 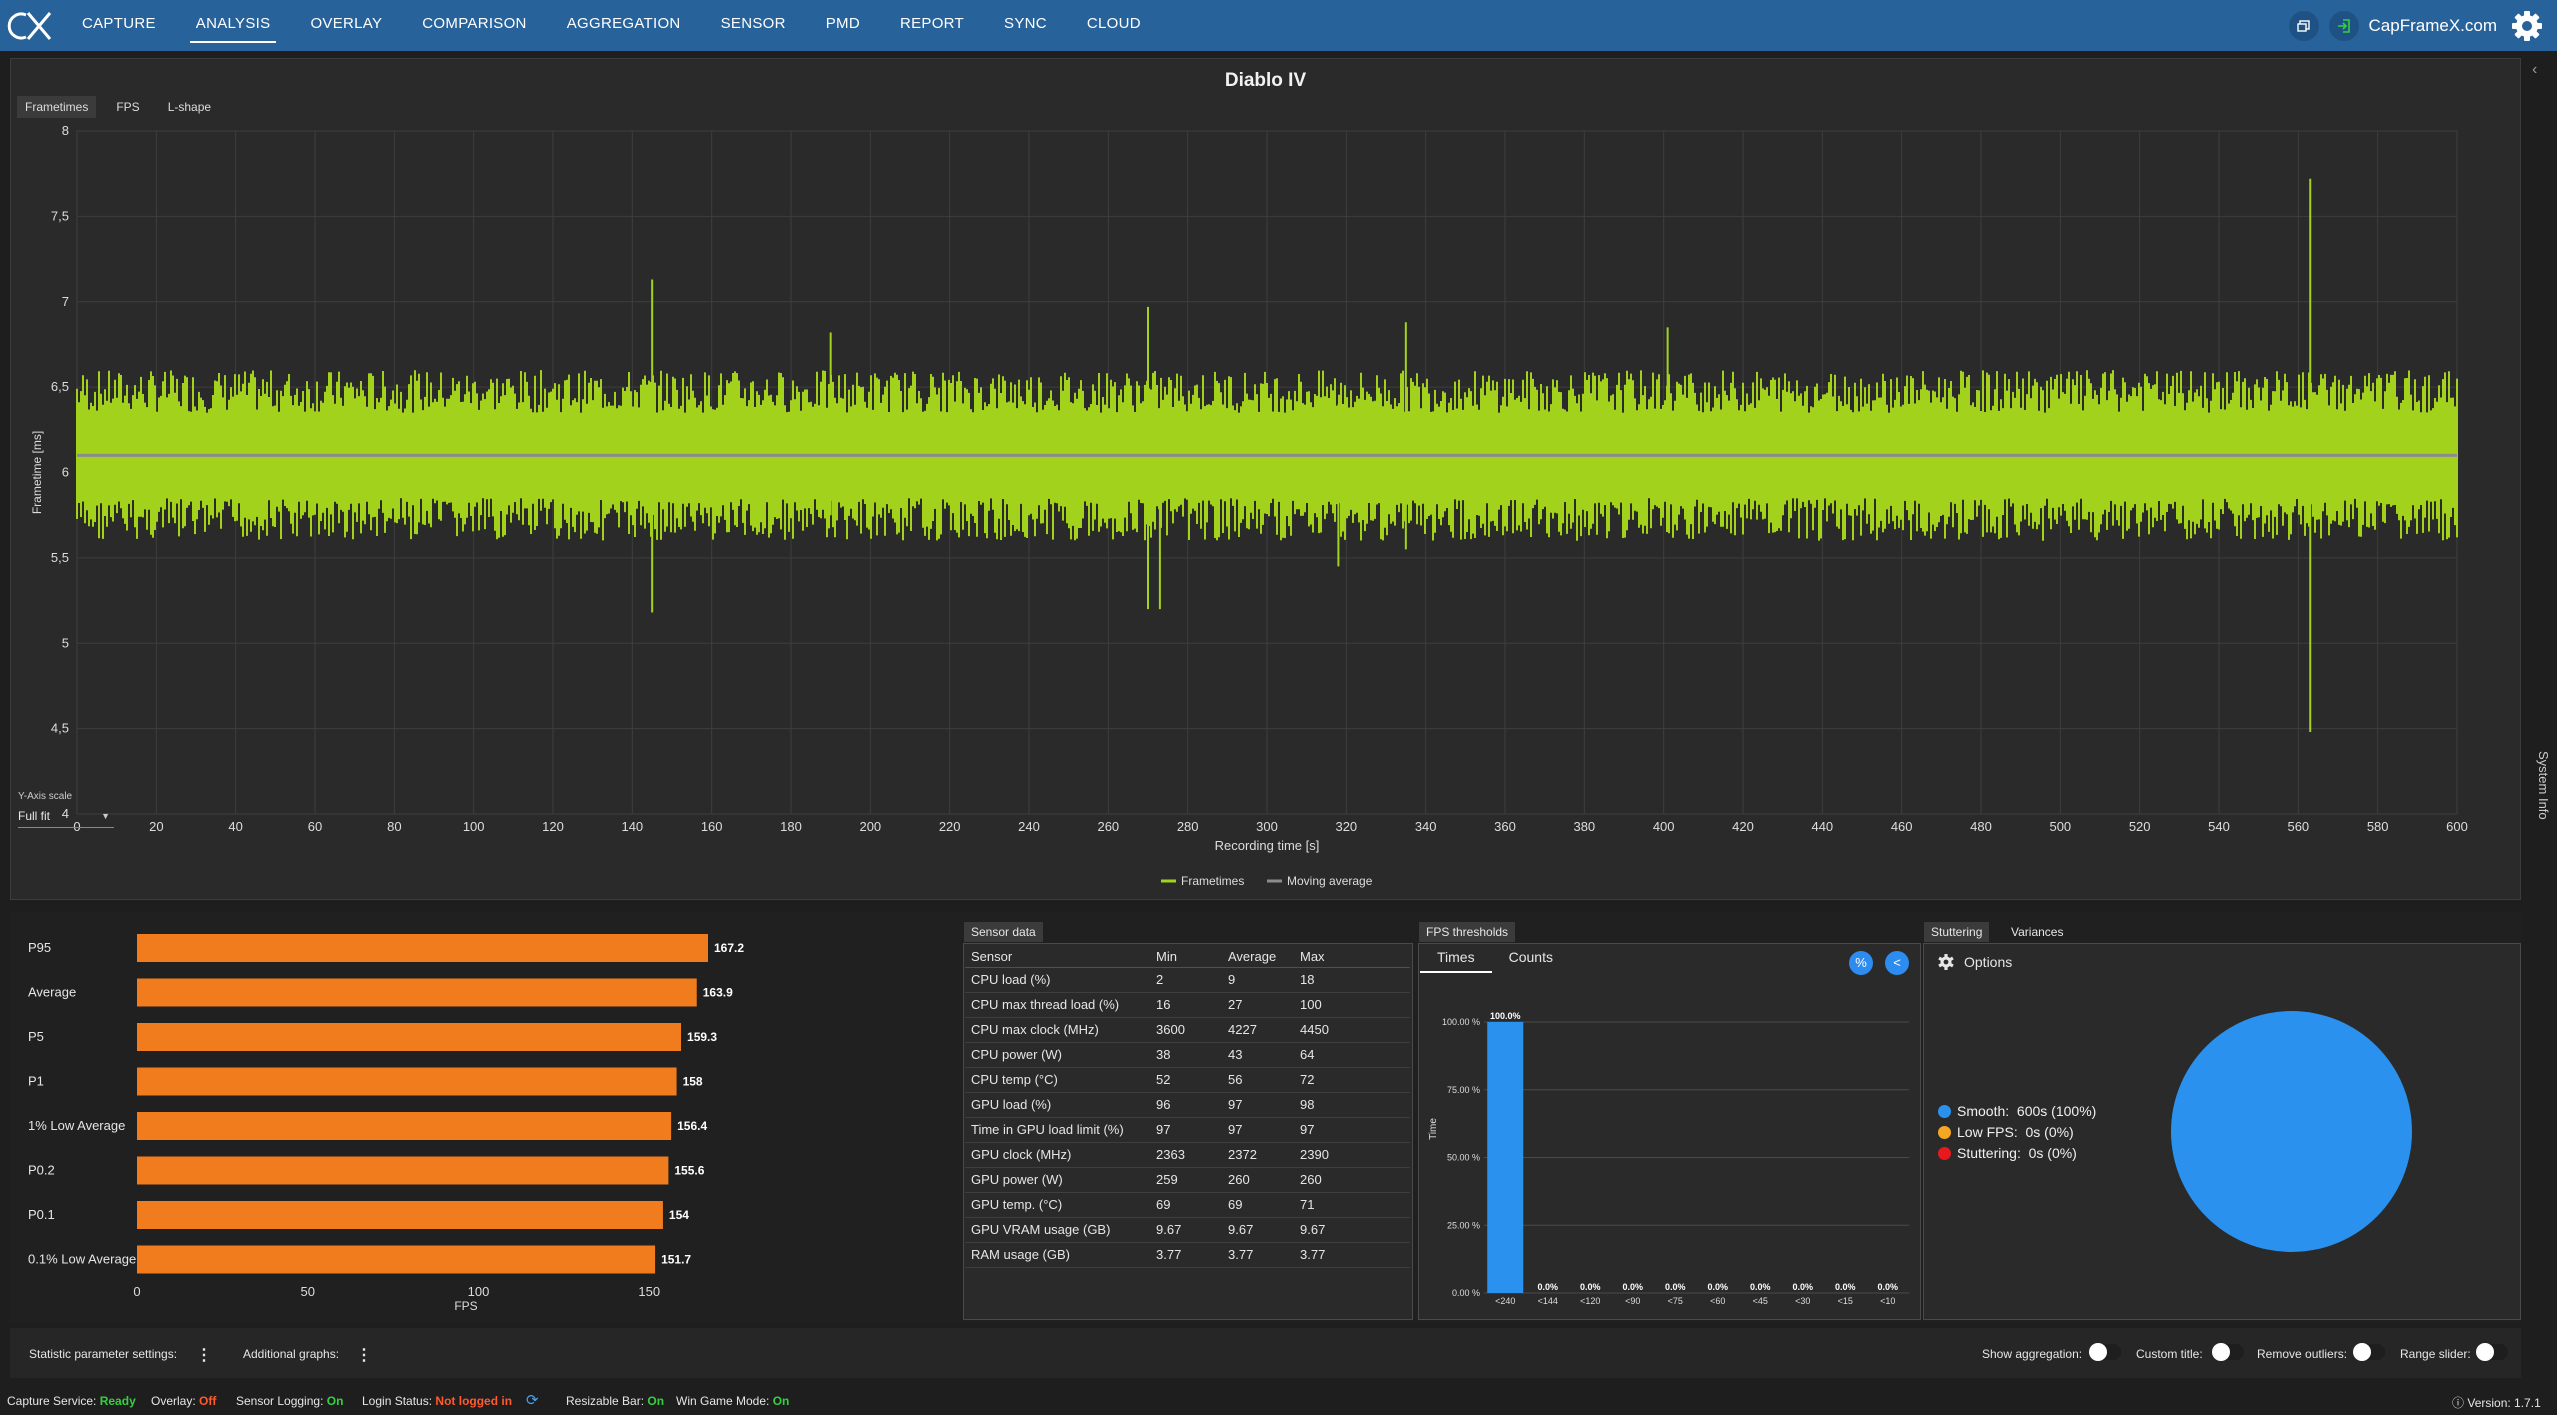 I want to click on sensor-logging-value: On, so click(x=335, y=1401).